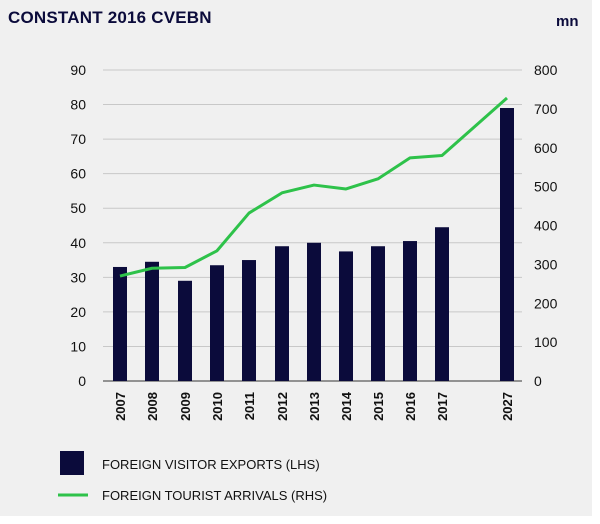 The image size is (600, 524). What do you see at coordinates (78, 174) in the screenshot?
I see `left-tick-label: 60` at bounding box center [78, 174].